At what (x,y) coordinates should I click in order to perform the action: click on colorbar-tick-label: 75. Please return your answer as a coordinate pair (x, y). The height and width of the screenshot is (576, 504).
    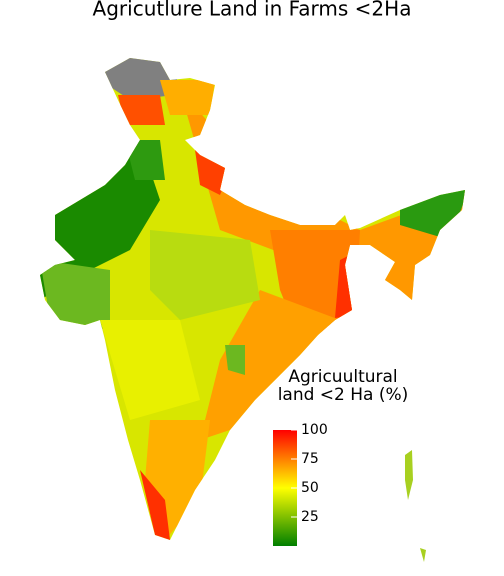
    Looking at the image, I should click on (310, 459).